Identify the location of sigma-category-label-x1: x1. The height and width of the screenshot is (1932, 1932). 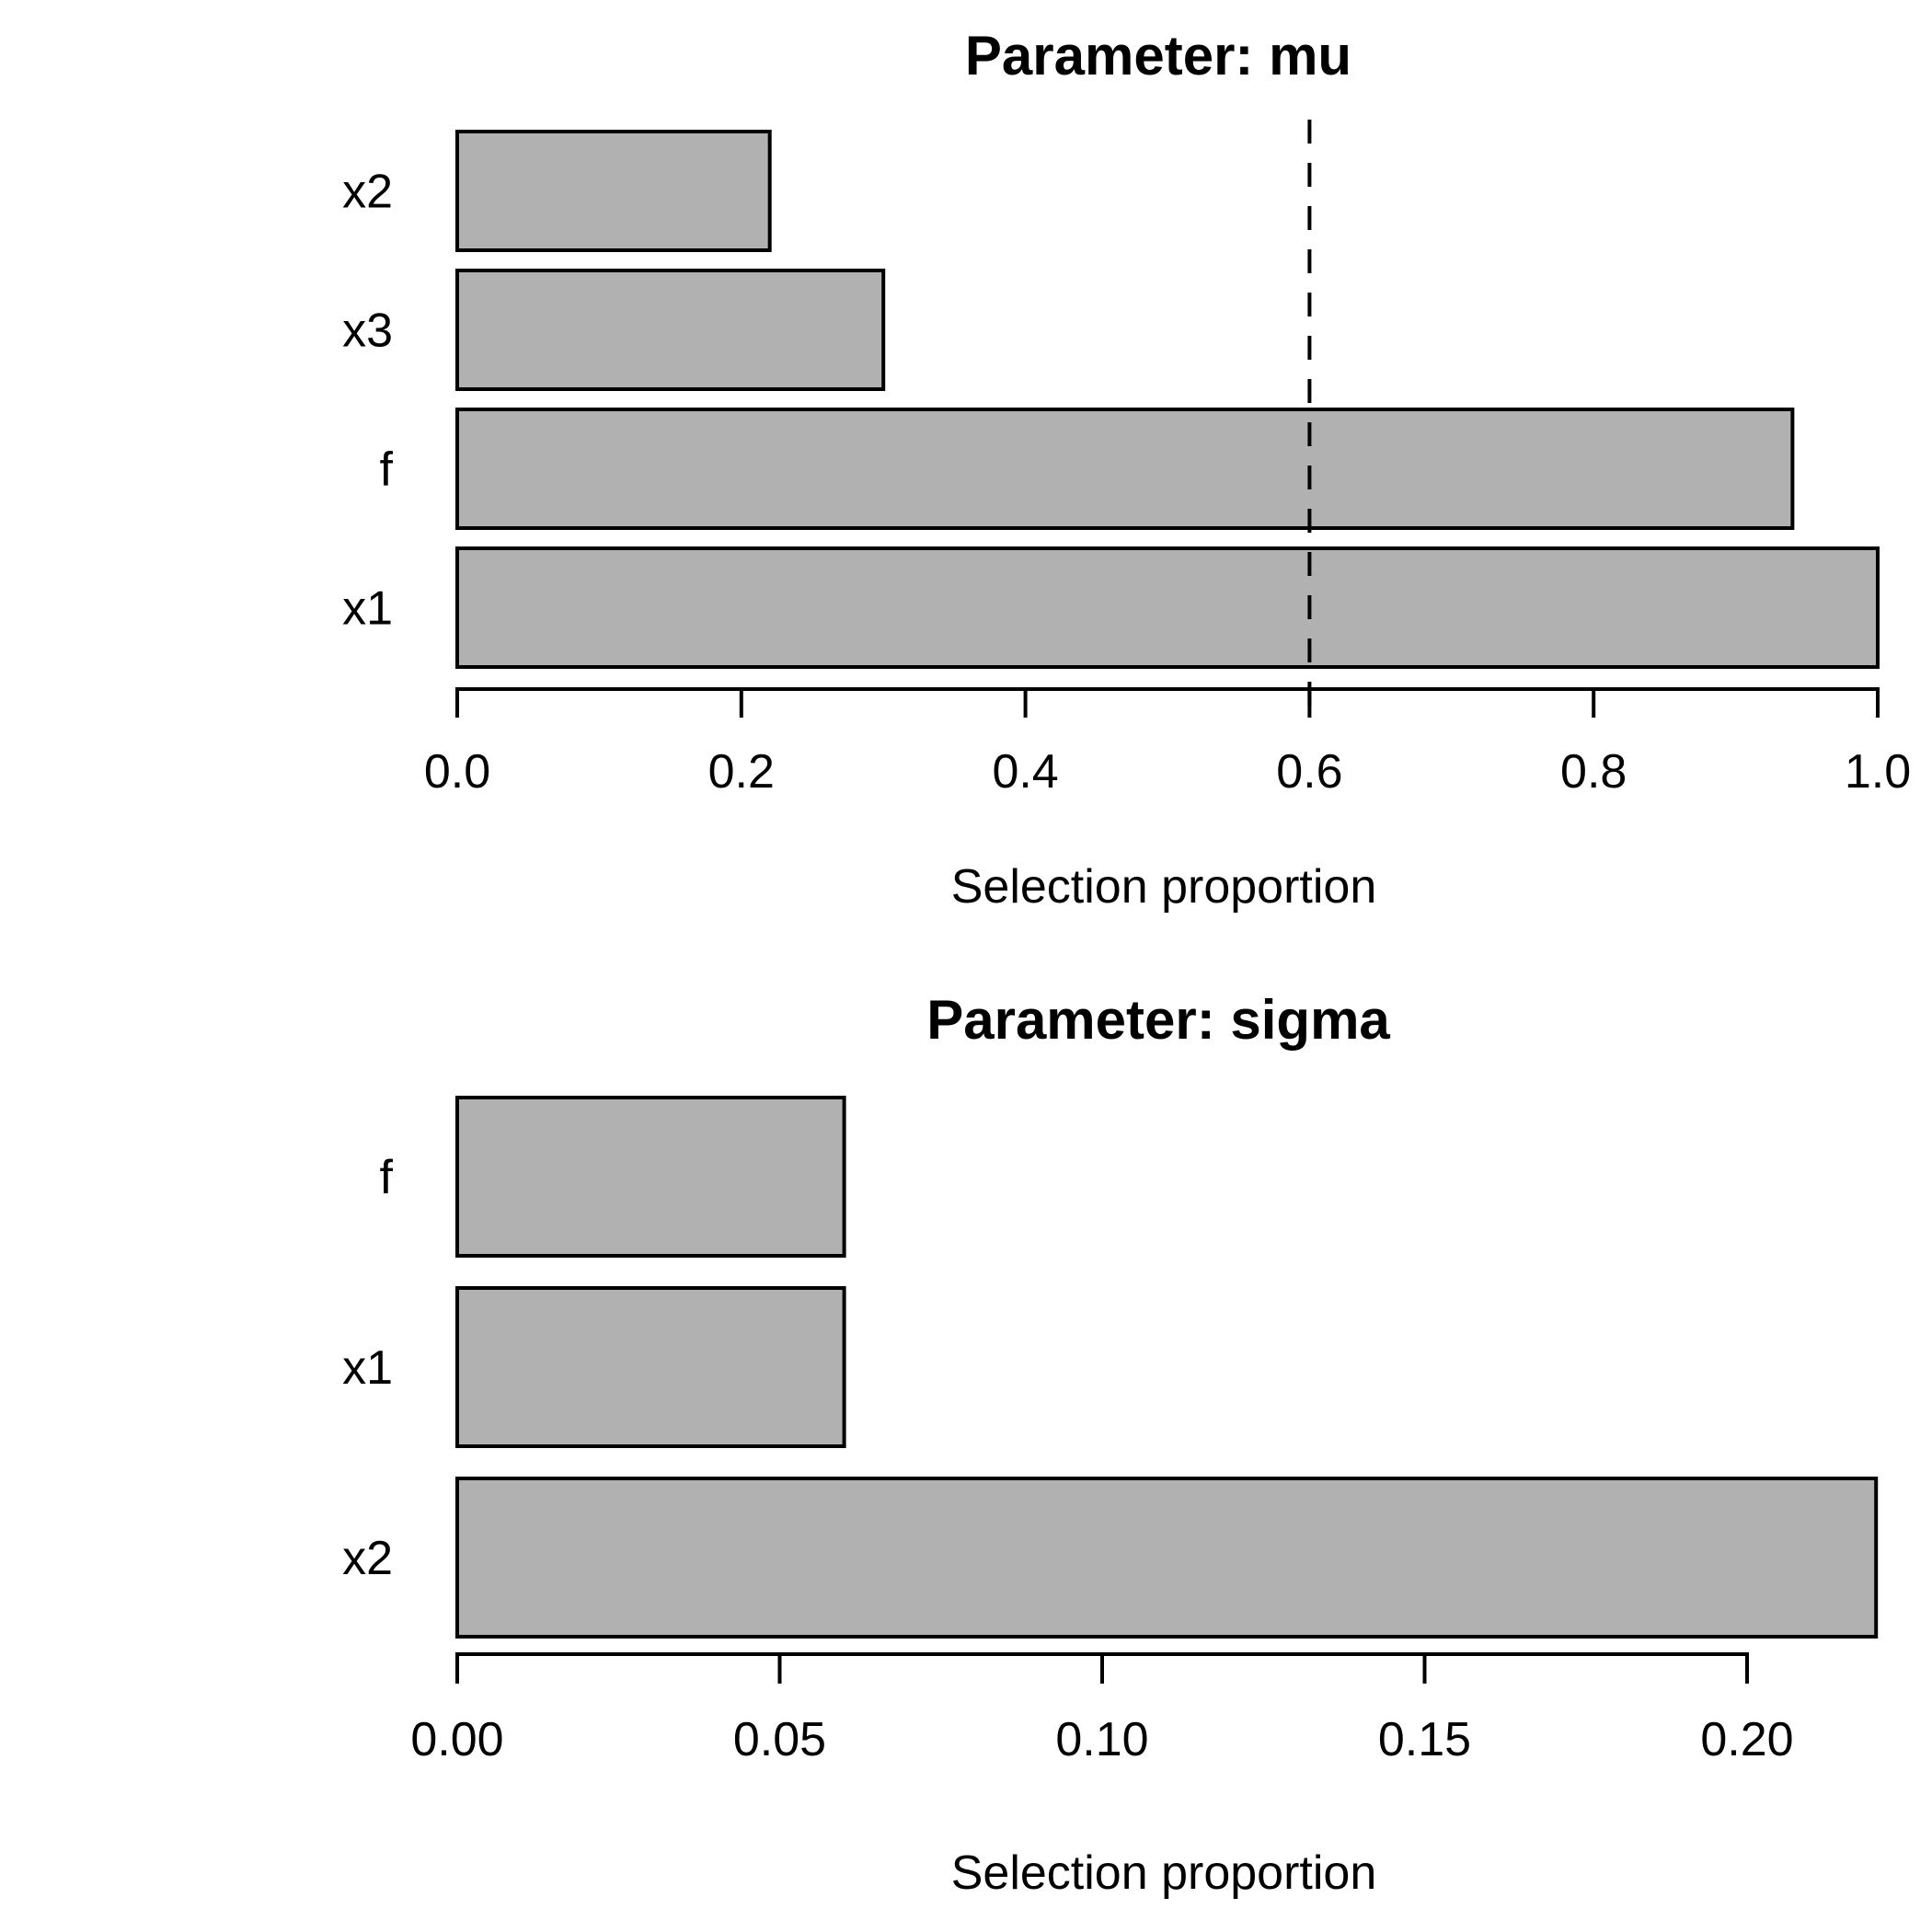
(367, 1368).